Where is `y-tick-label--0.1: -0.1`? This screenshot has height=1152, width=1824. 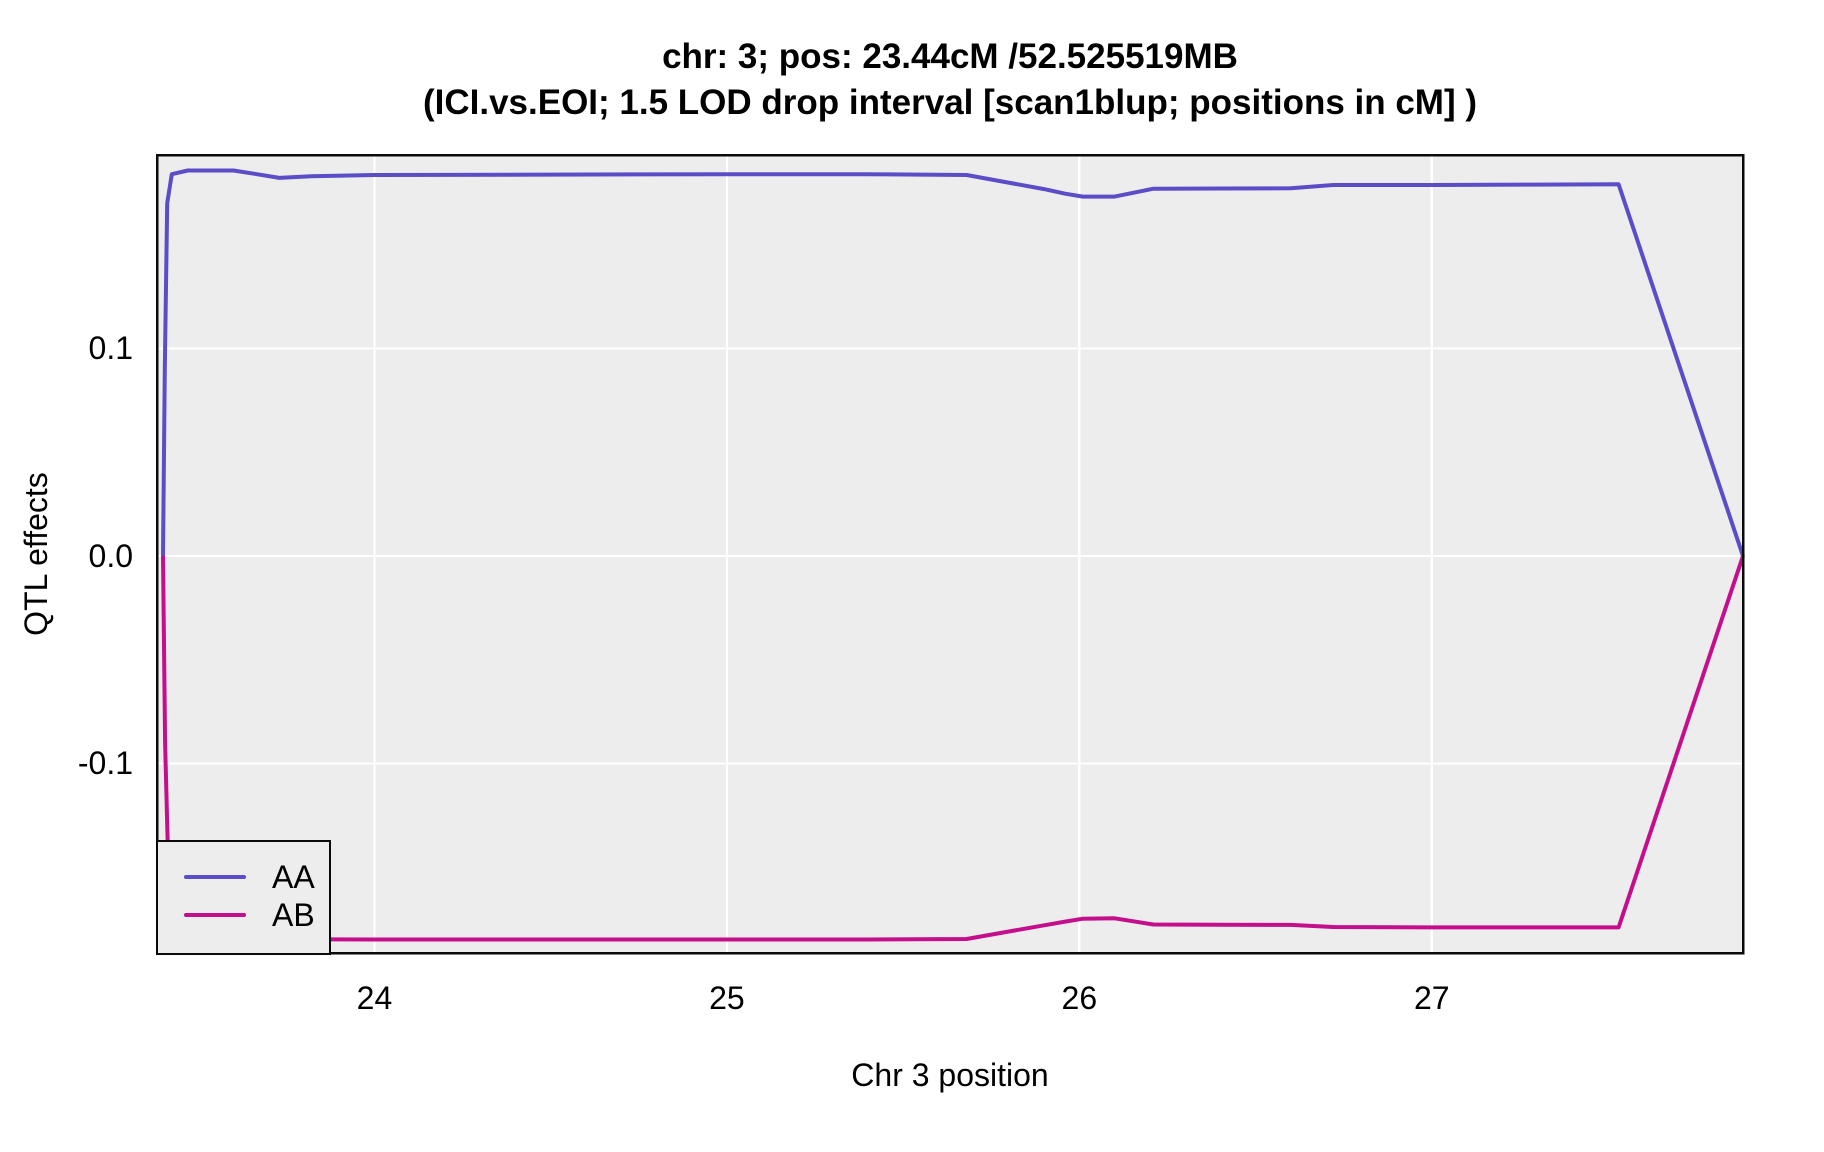 y-tick-label--0.1: -0.1 is located at coordinates (105, 763).